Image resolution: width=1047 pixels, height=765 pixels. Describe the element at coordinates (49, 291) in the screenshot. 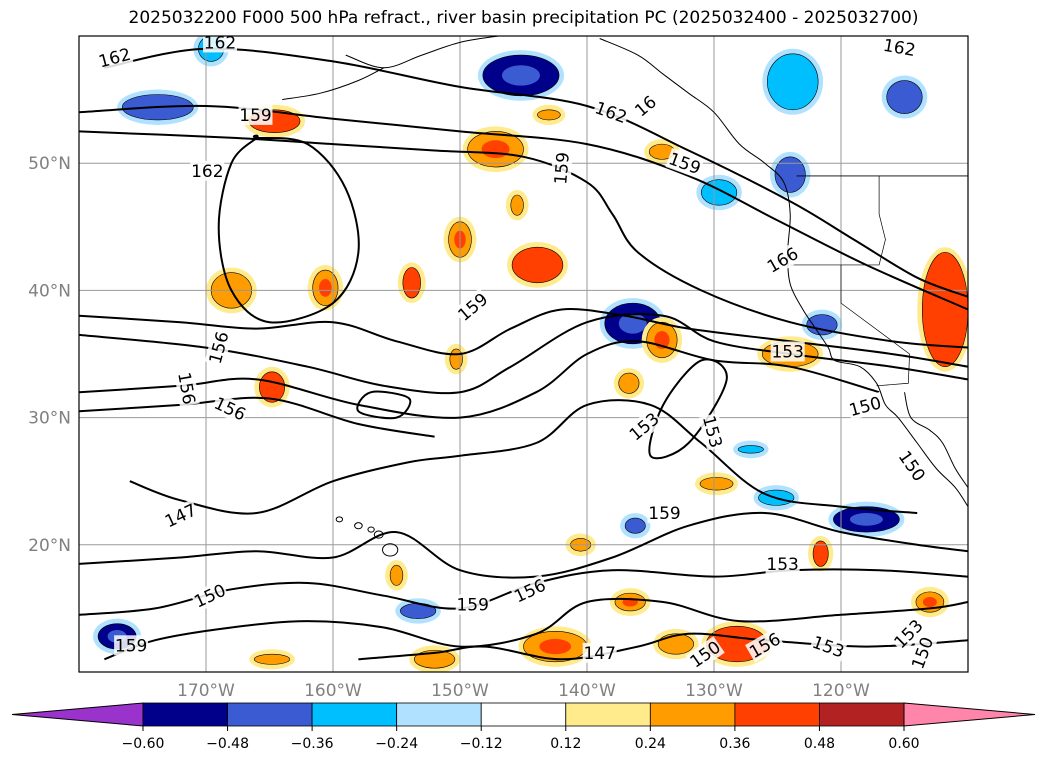

I see `lat-tick-label: 40°N` at that location.